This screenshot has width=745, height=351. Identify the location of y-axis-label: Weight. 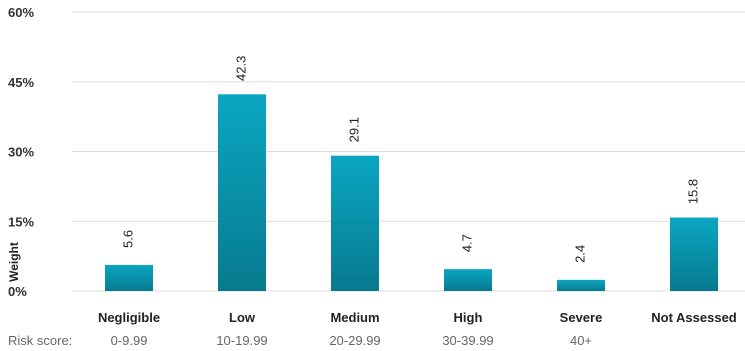
(14, 262).